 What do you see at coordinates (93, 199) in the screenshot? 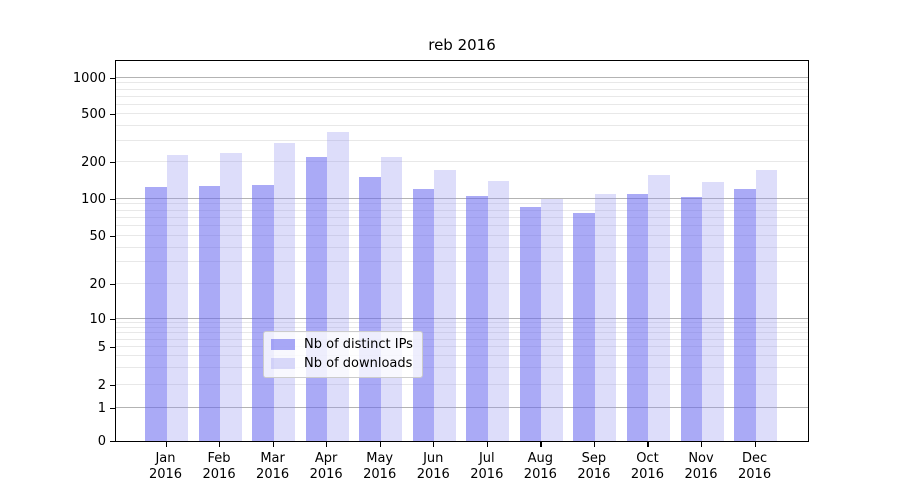
I see `y-tick-label: 100` at bounding box center [93, 199].